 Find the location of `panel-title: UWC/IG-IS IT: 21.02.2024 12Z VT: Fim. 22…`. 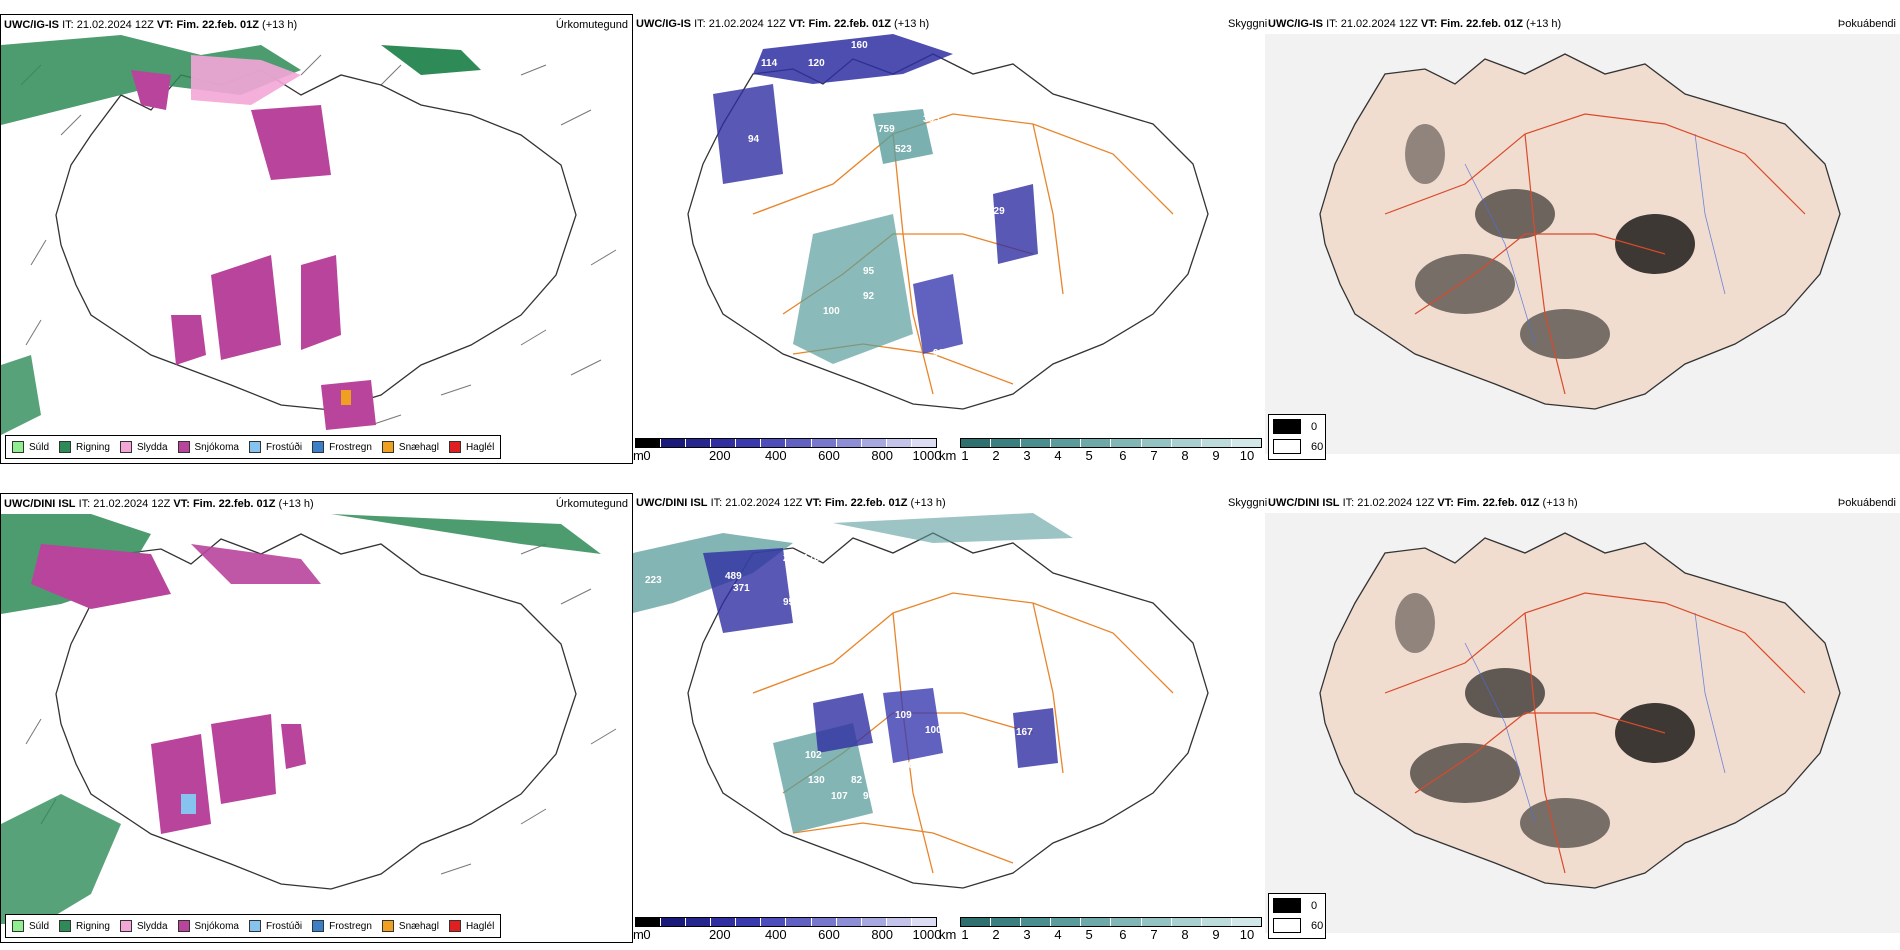

panel-title: UWC/IG-IS IT: 21.02.2024 12Z VT: Fim. 22… is located at coordinates (783, 24).